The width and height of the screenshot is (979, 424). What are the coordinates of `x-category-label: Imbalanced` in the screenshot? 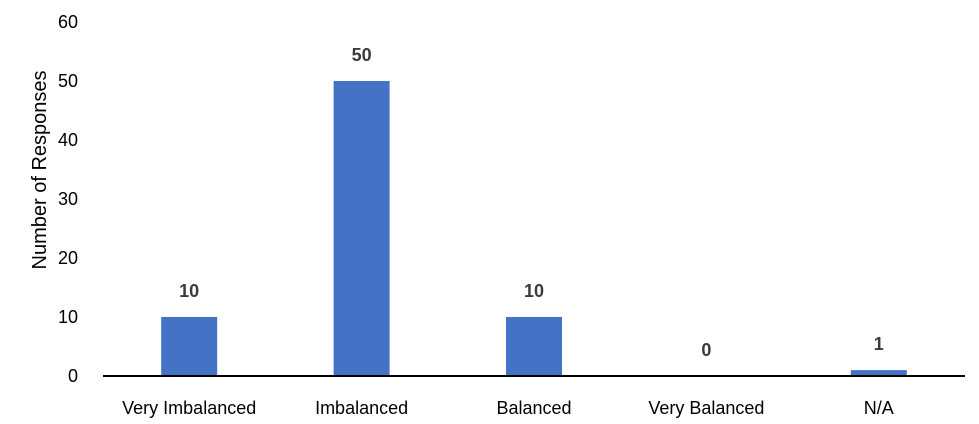 It's located at (361, 408).